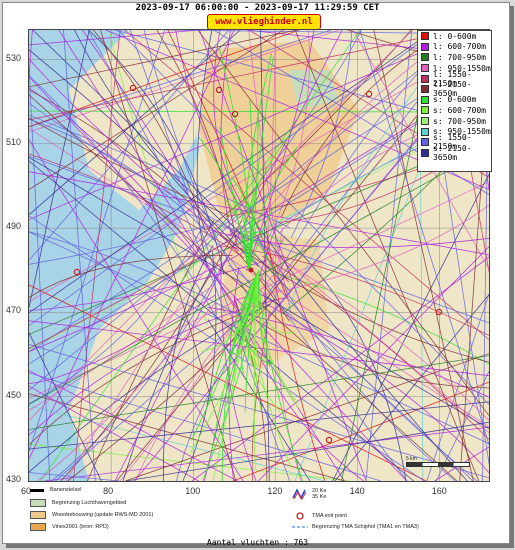 The width and height of the screenshot is (515, 550). I want to click on legend-item: l: 700-950m, so click(454, 57).